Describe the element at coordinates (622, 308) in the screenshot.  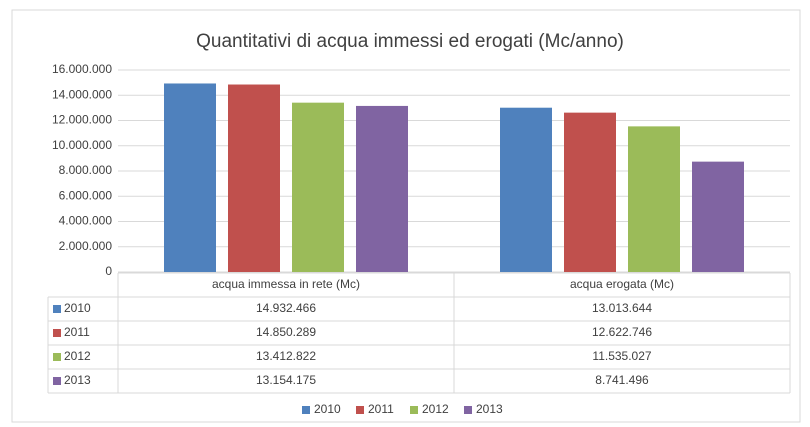
I see `table-cell: 13.013.644` at that location.